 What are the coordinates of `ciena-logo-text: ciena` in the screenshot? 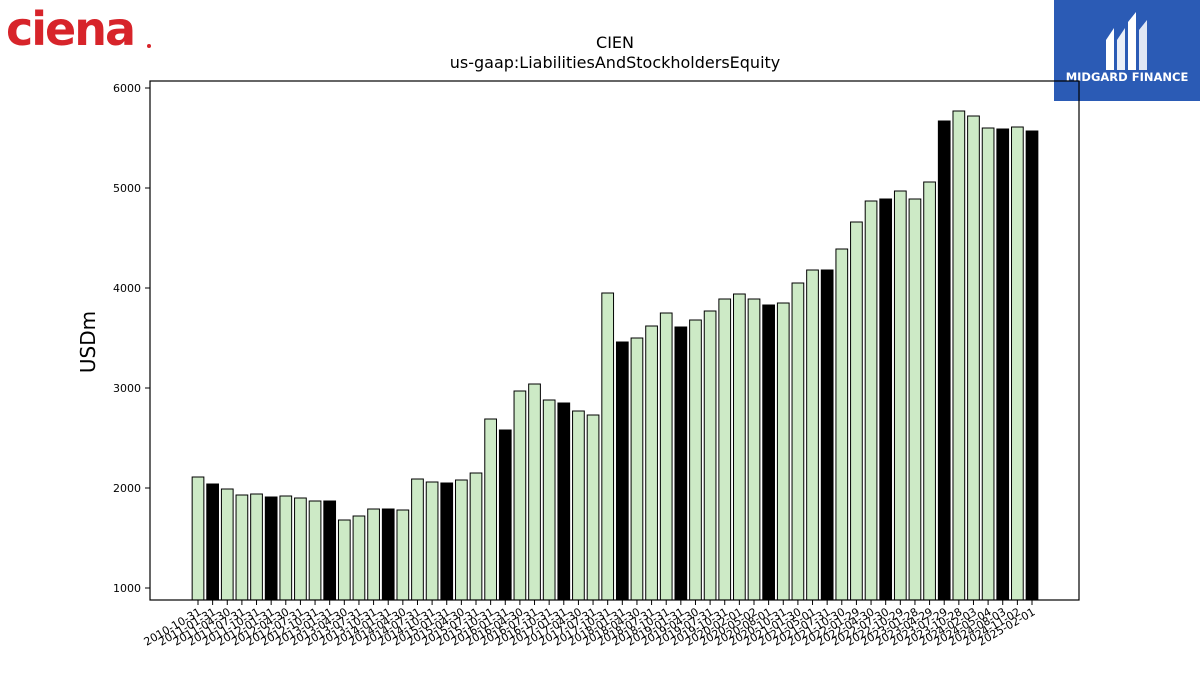 It's located at (70, 28).